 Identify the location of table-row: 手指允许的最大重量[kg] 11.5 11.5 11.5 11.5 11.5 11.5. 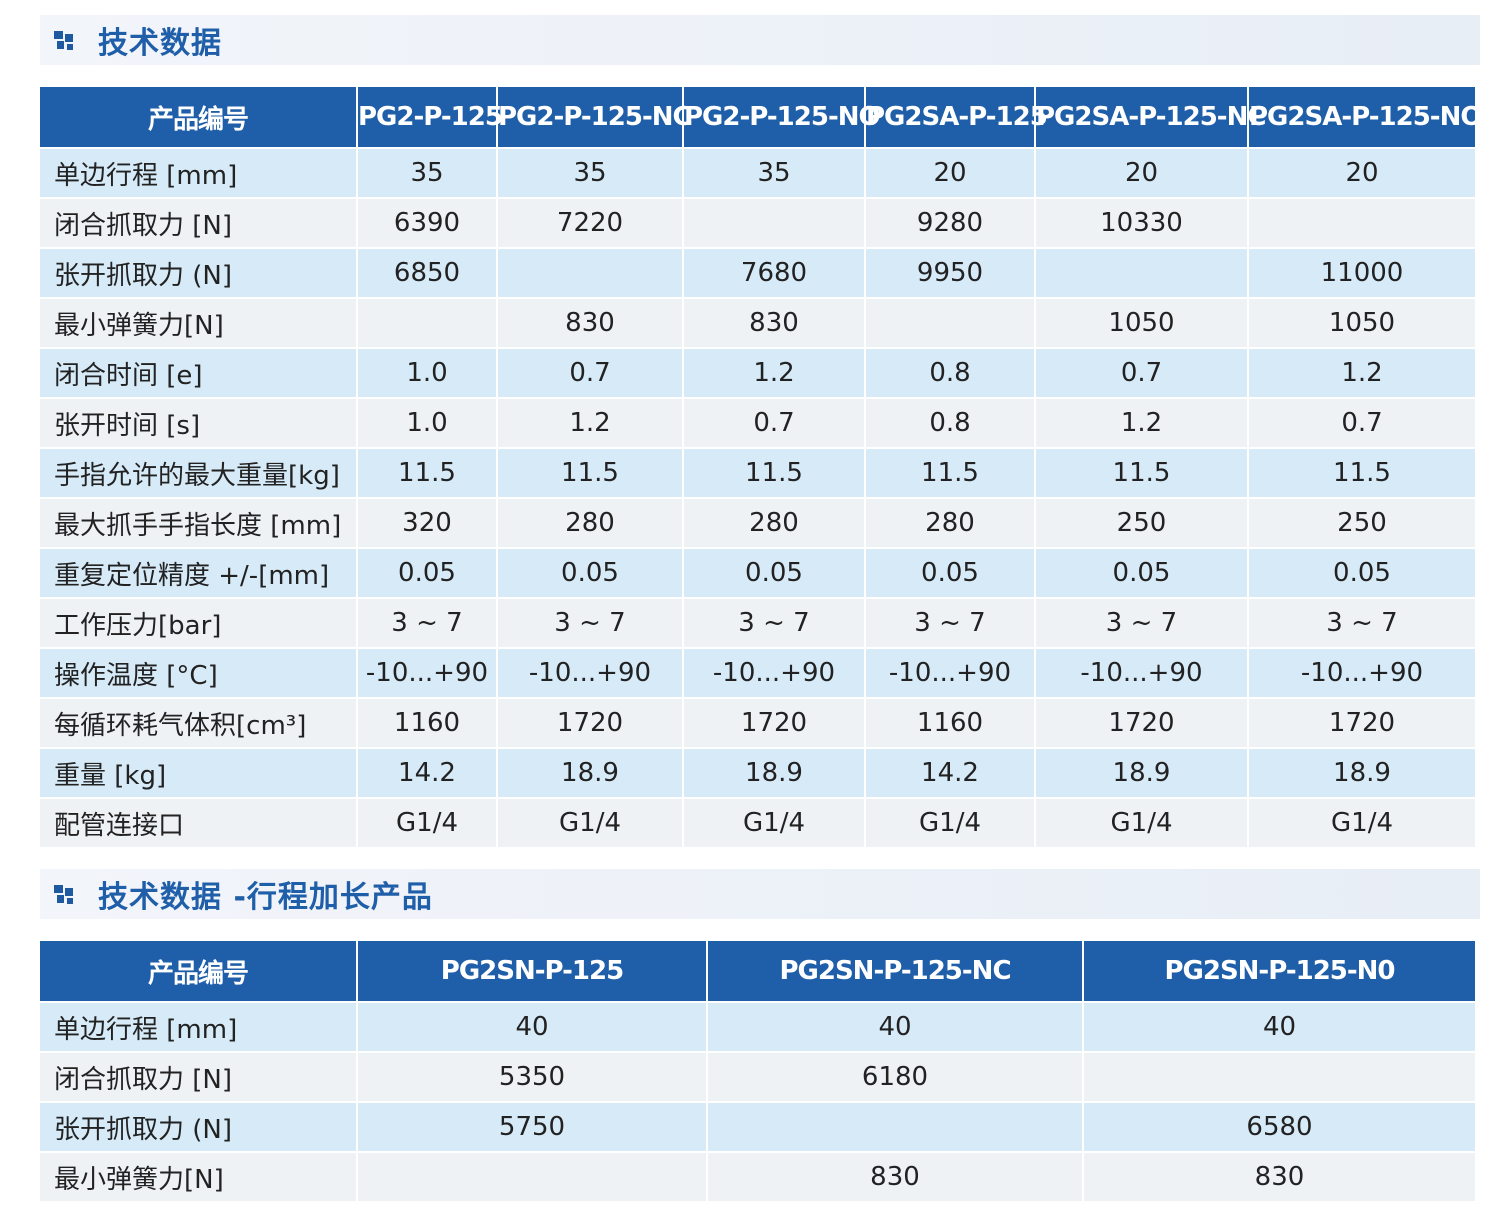
(757, 472).